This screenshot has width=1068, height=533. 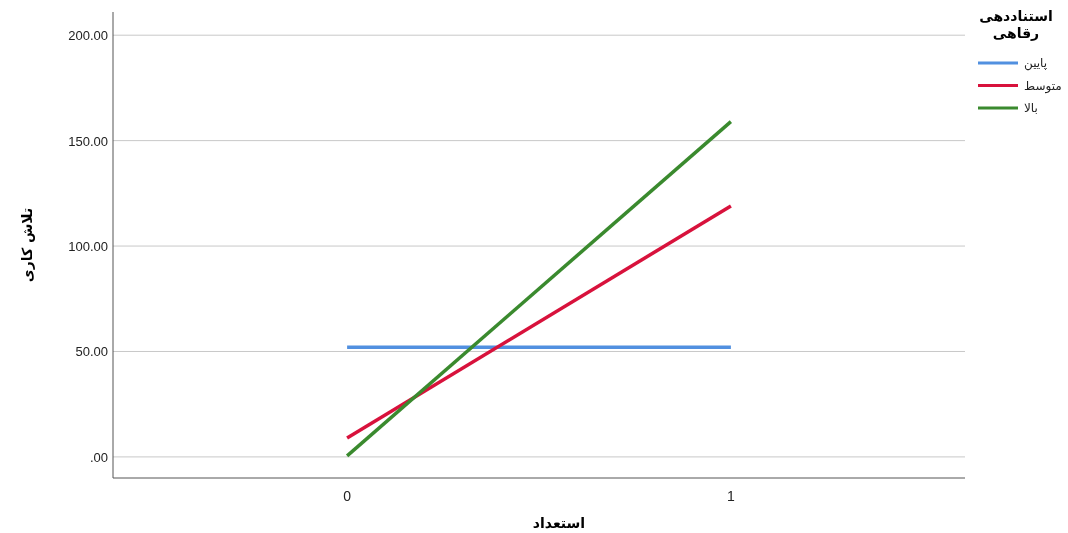 What do you see at coordinates (559, 523) in the screenshot?
I see `x-axis-title: استعداد` at bounding box center [559, 523].